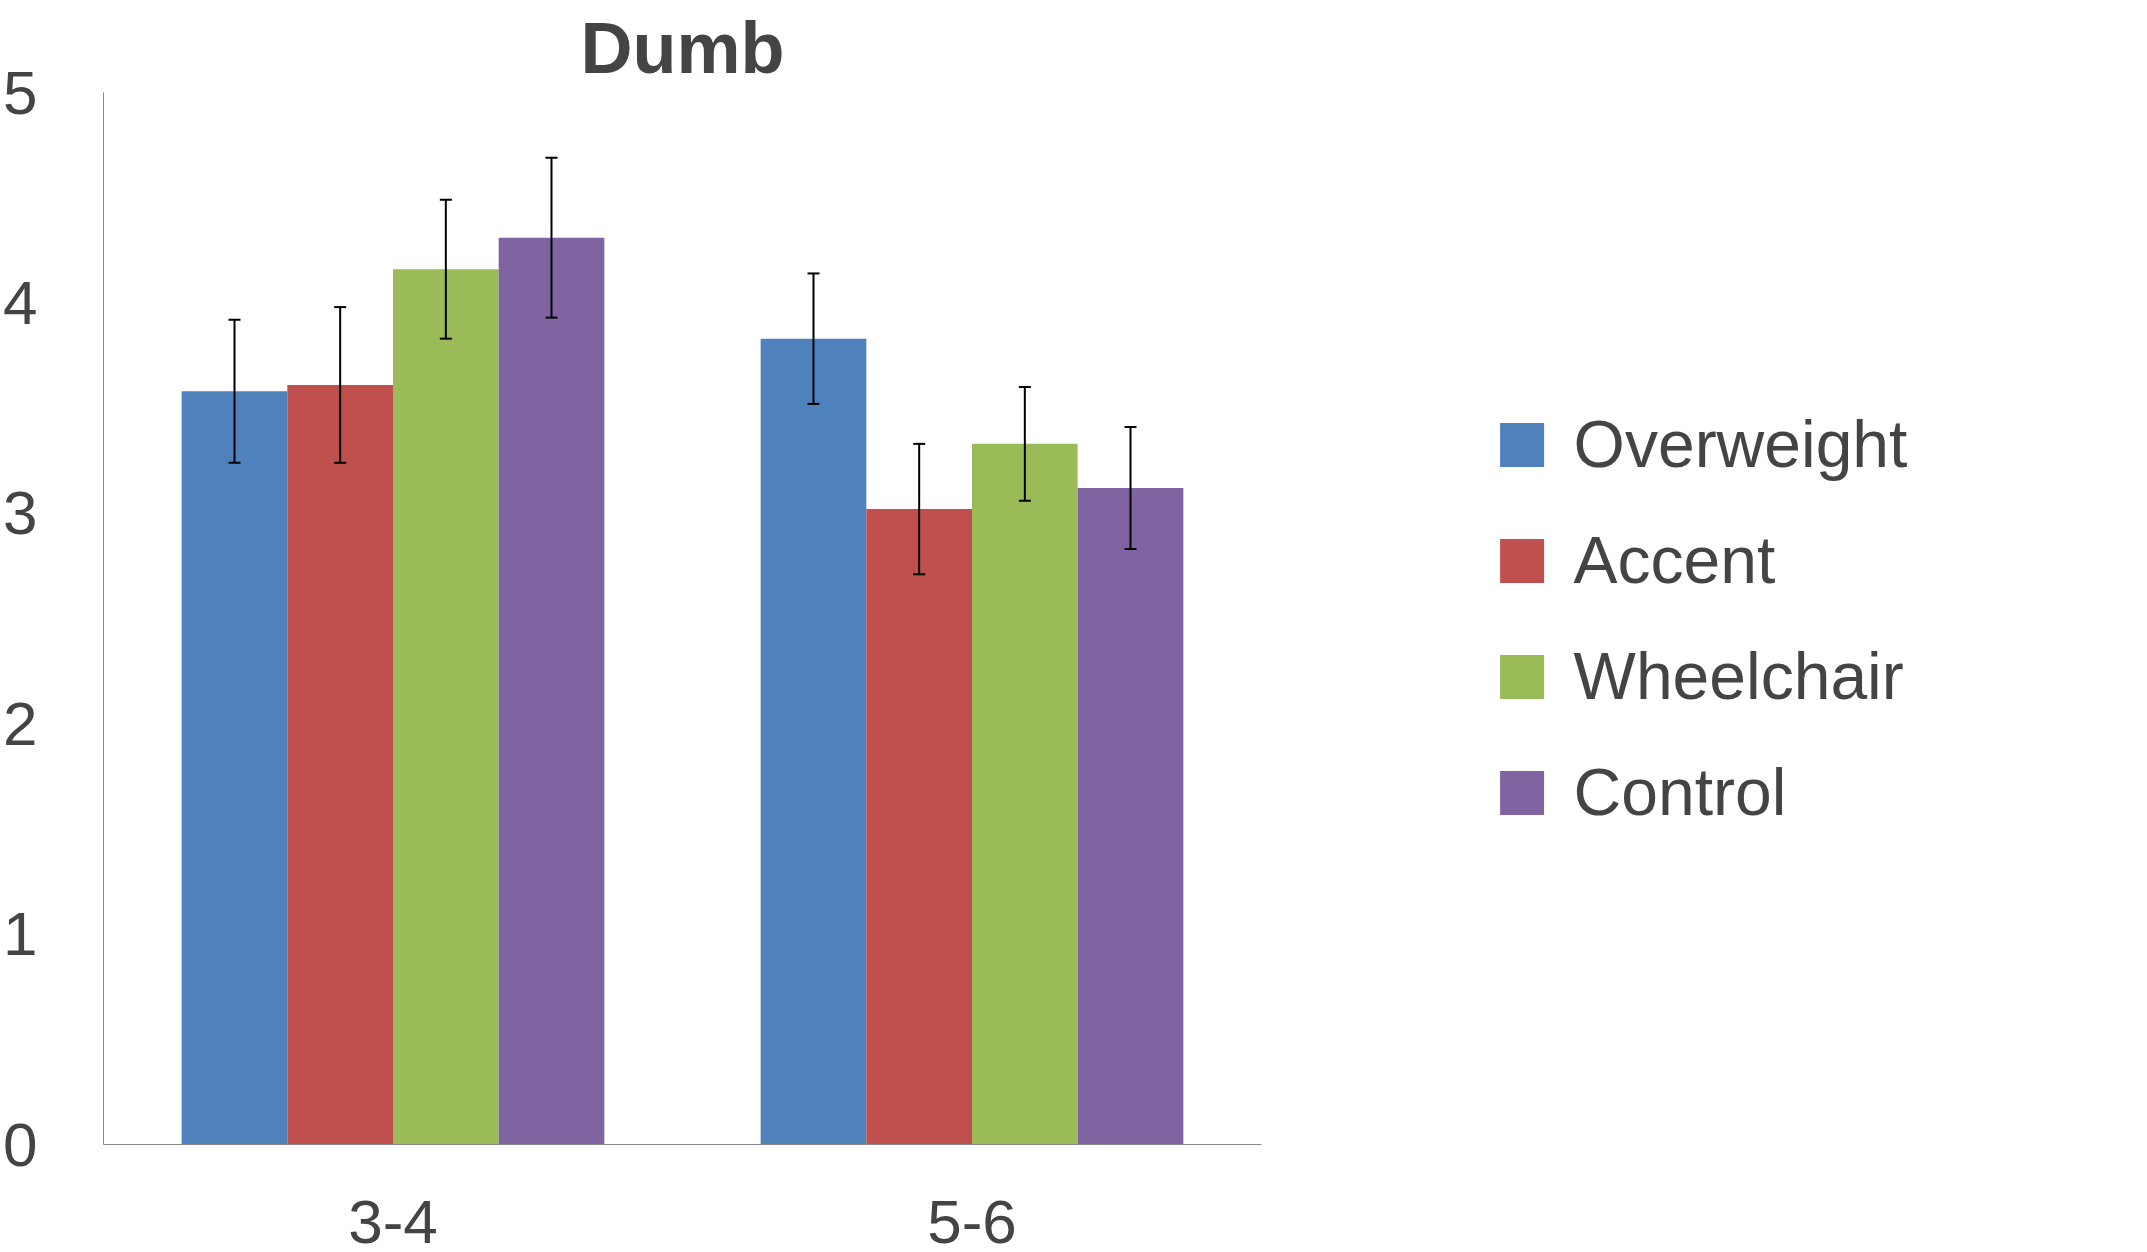 Image resolution: width=2147 pixels, height=1252 pixels. I want to click on legend-label: Accent, so click(1674, 560).